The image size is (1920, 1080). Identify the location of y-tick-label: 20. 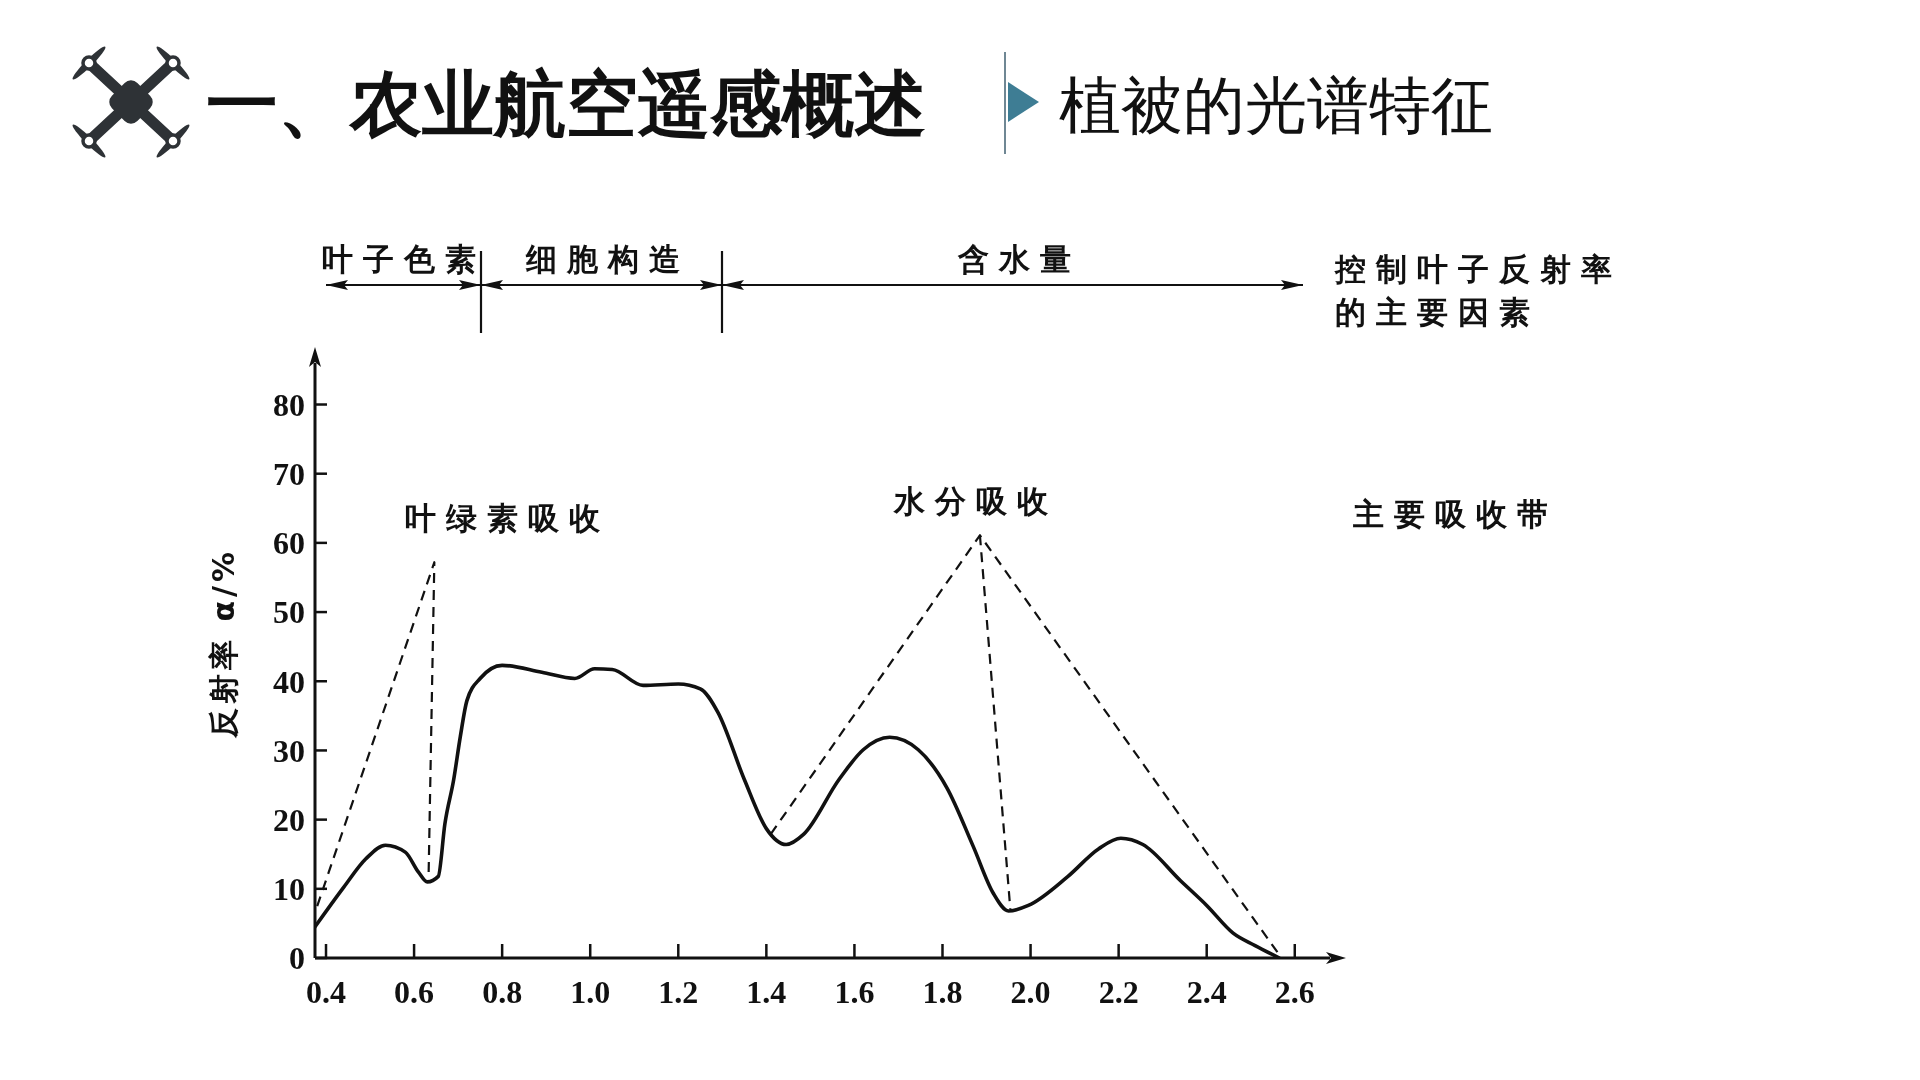
(289, 819).